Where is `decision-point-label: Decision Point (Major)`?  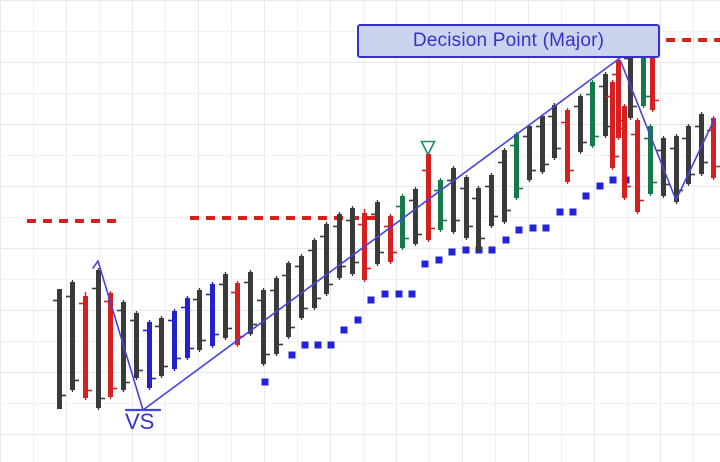 decision-point-label: Decision Point (Major) is located at coordinates (508, 40).